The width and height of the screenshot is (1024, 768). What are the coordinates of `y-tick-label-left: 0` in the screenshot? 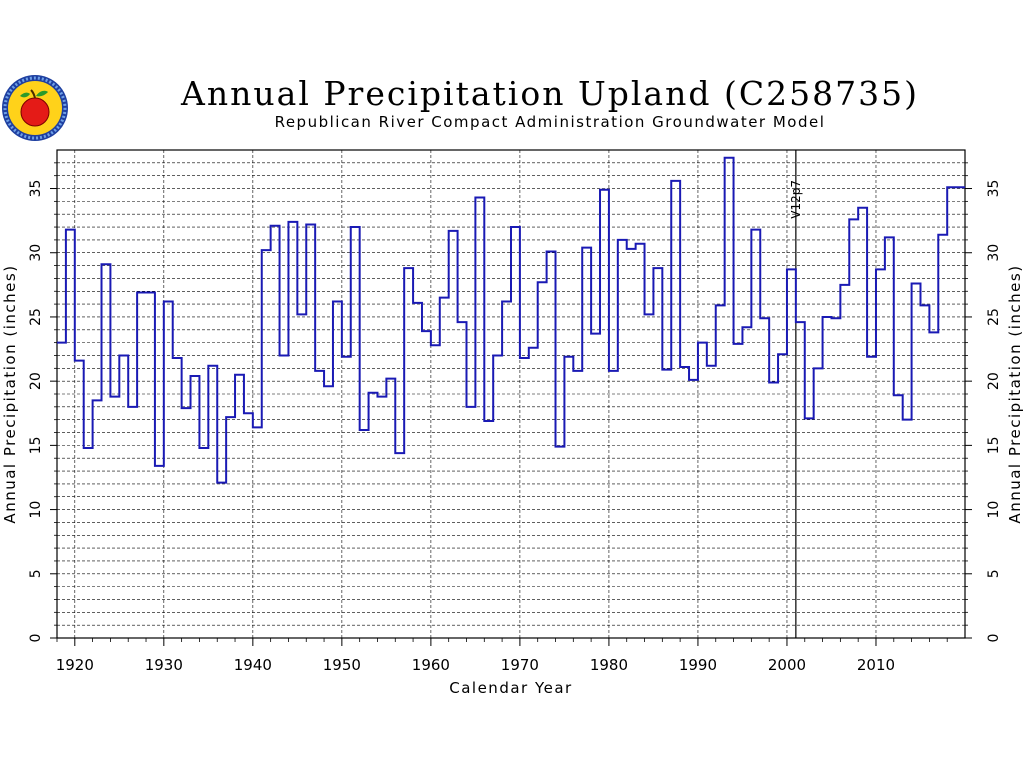 It's located at (36, 638).